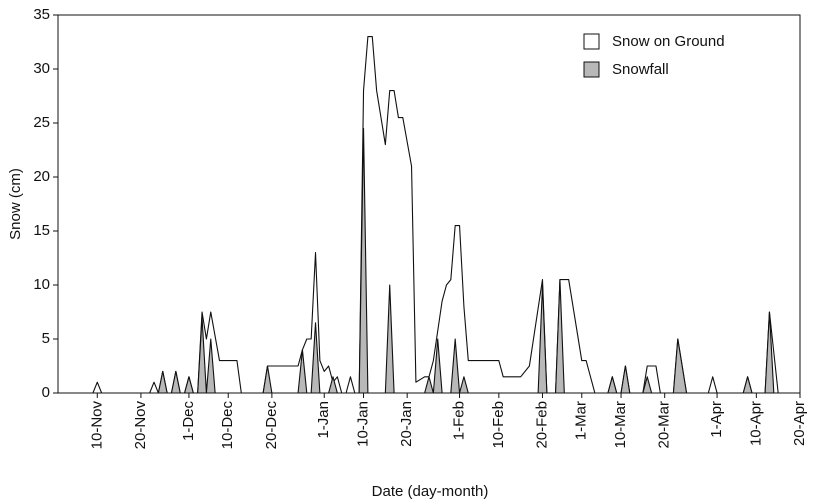 This screenshot has height=503, width=816. I want to click on x-tick-label: 1-Feb, so click(459, 420).